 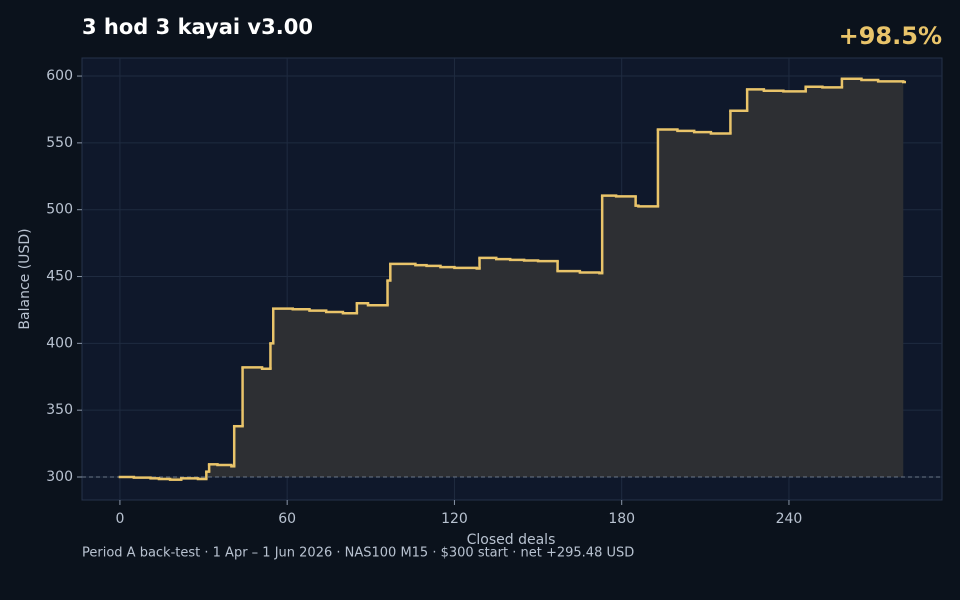 I want to click on y-tick-label: 550, so click(x=59, y=143).